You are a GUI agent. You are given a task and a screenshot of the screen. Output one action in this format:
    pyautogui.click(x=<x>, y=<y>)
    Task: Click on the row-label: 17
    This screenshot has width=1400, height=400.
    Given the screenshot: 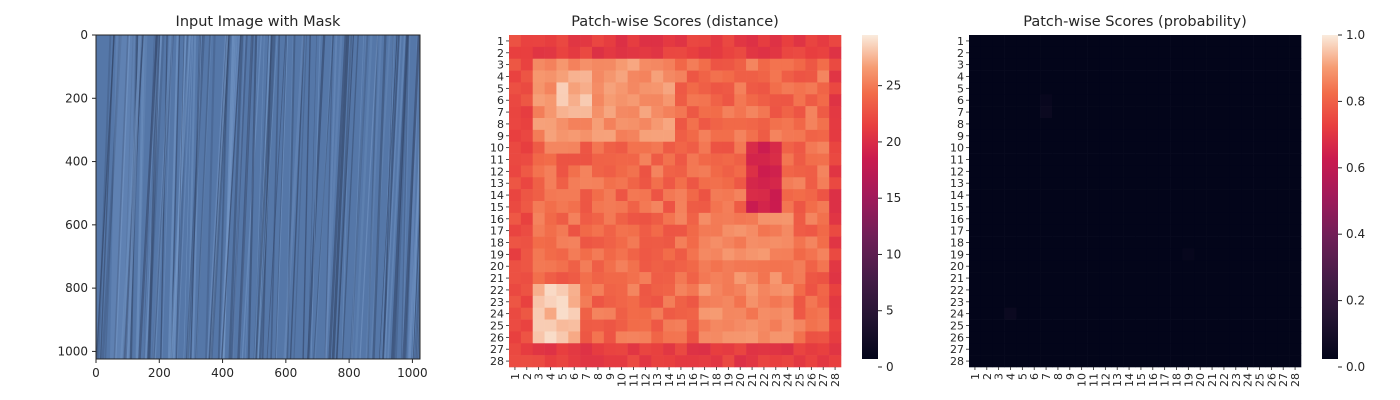 What is the action you would take?
    pyautogui.click(x=497, y=231)
    